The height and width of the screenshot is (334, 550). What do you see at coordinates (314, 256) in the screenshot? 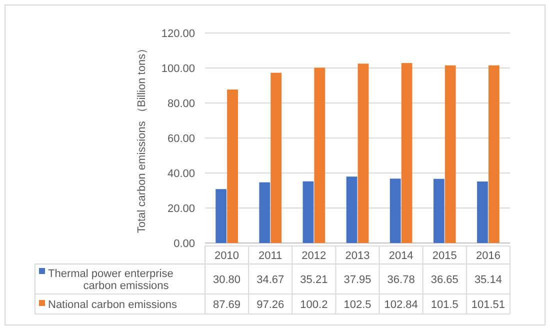
I see `x-tick-label: 2012` at bounding box center [314, 256].